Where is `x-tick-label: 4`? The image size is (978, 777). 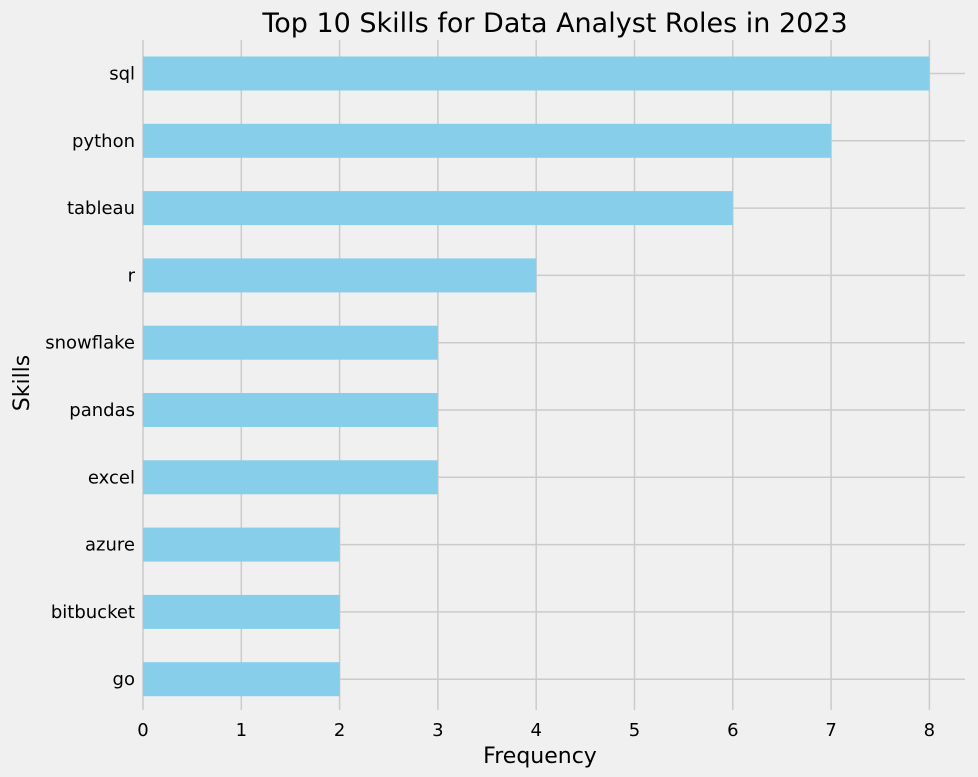 x-tick-label: 4 is located at coordinates (535, 730).